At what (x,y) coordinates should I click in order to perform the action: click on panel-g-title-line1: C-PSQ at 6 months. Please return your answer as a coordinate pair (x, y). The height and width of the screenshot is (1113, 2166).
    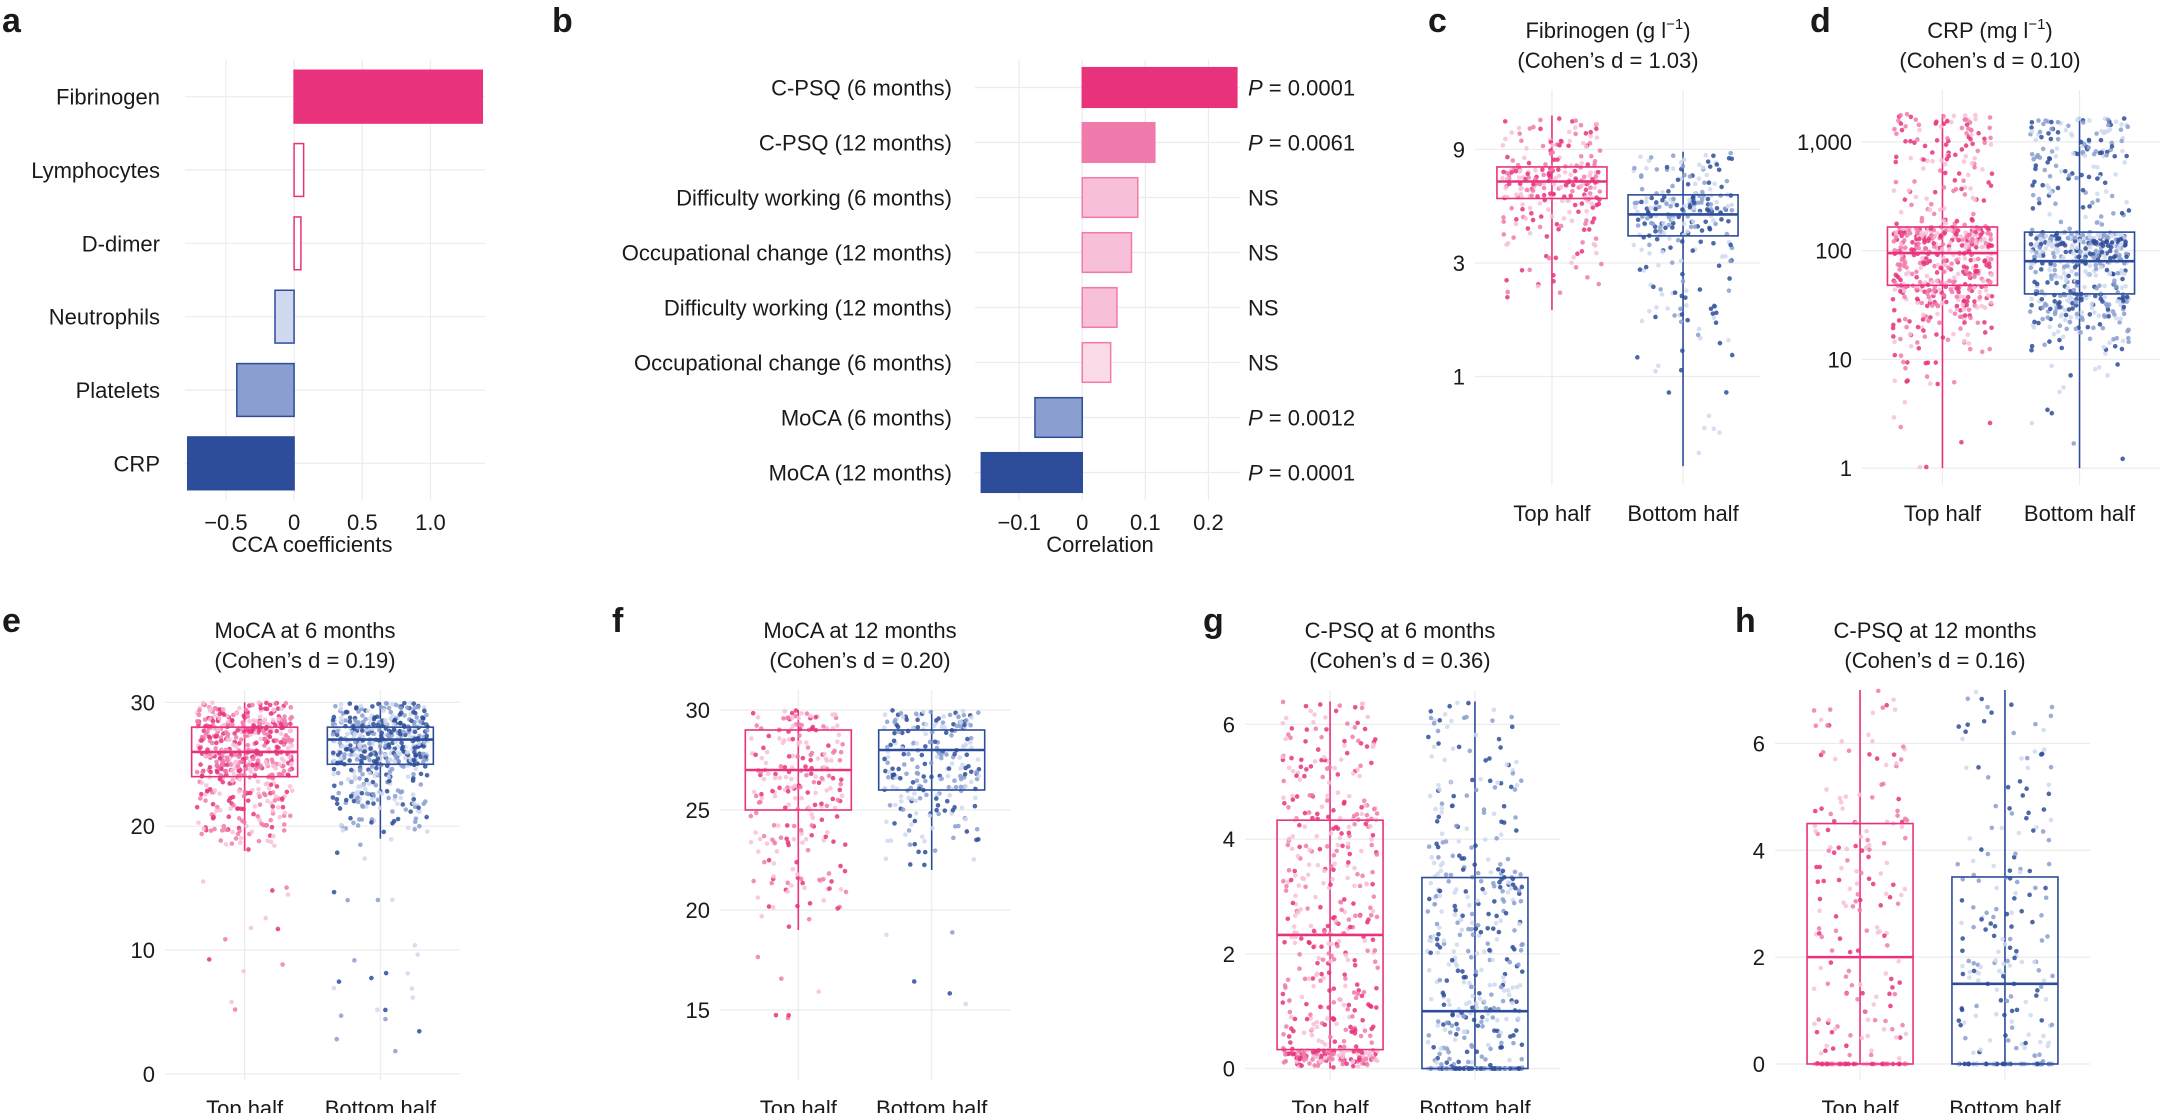
    Looking at the image, I should click on (1400, 630).